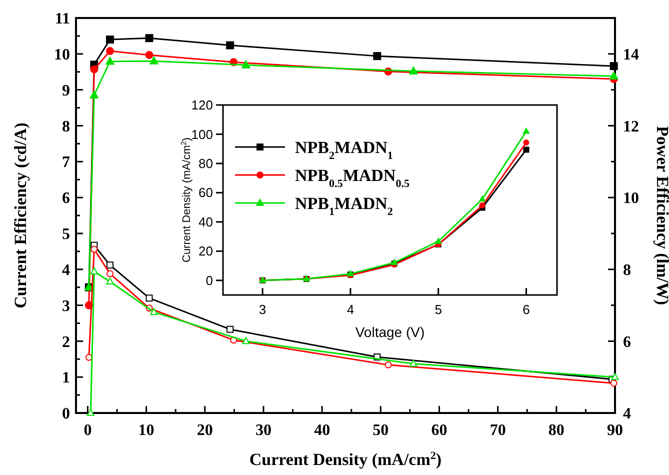 This screenshot has height=475, width=669. What do you see at coordinates (146, 430) in the screenshot?
I see `x-tick-label: 10` at bounding box center [146, 430].